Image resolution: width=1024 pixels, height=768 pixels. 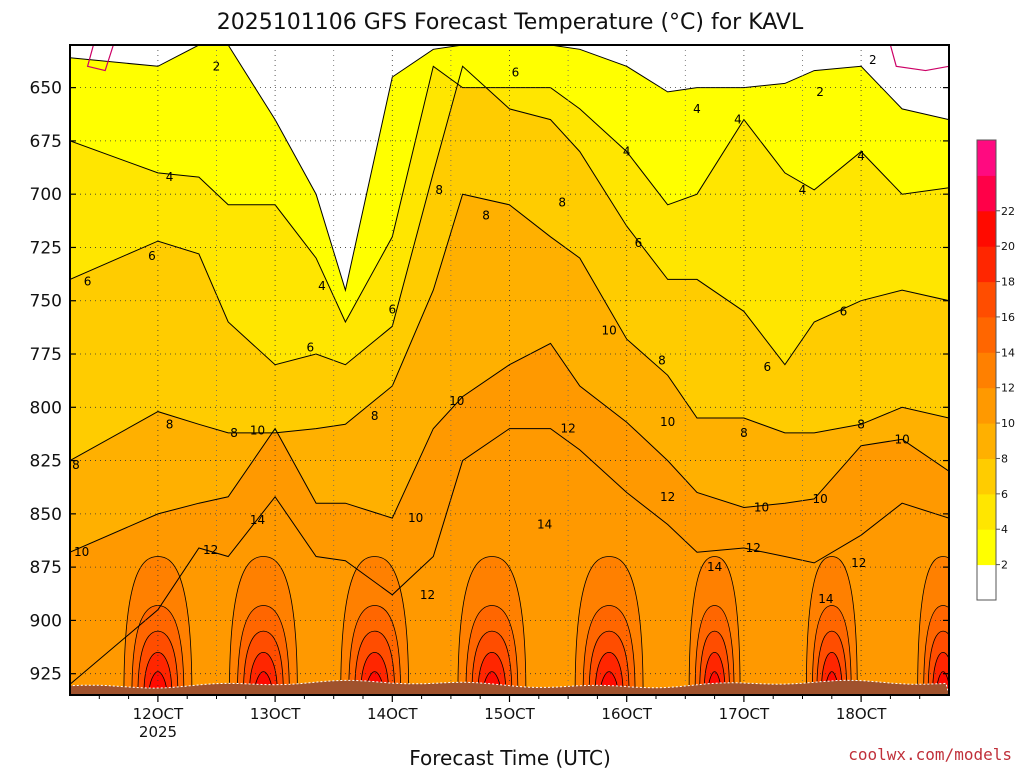 I want to click on x-axis: 12OCT 13OCT 14OCT 15OCT 16OCT 17OCT 18OCT, so click(x=509, y=709).